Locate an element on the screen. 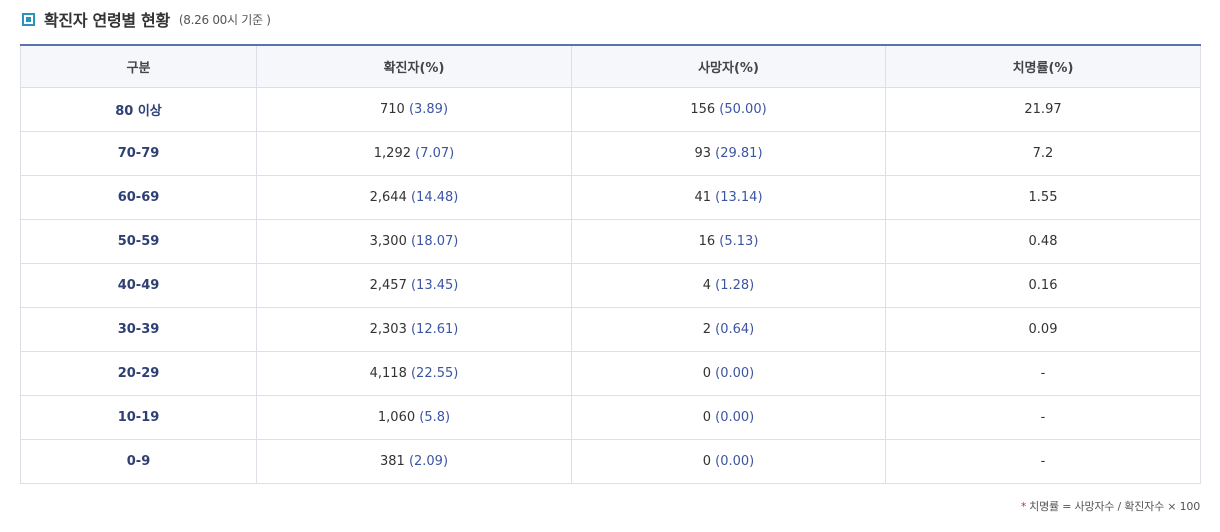 The height and width of the screenshot is (532, 1220). deaths-percent: (5.13) is located at coordinates (739, 241).